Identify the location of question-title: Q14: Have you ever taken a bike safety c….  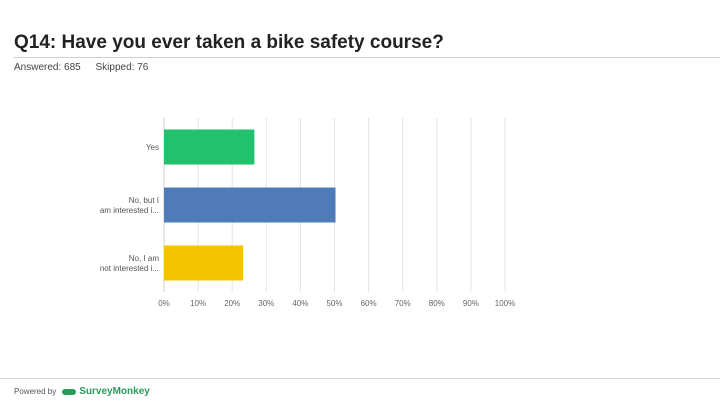
(229, 42).